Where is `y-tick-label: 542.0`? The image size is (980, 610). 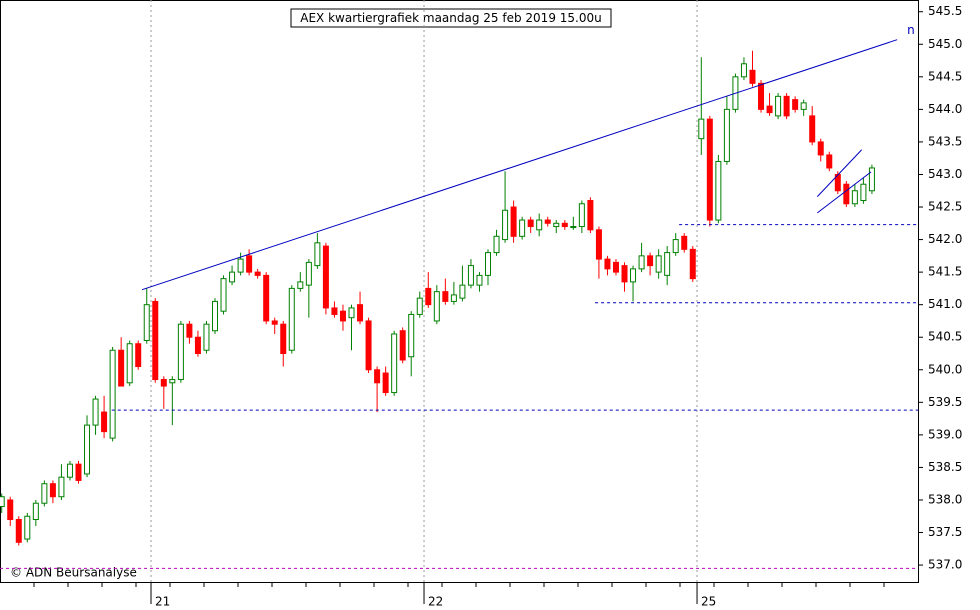 y-tick-label: 542.0 is located at coordinates (945, 239).